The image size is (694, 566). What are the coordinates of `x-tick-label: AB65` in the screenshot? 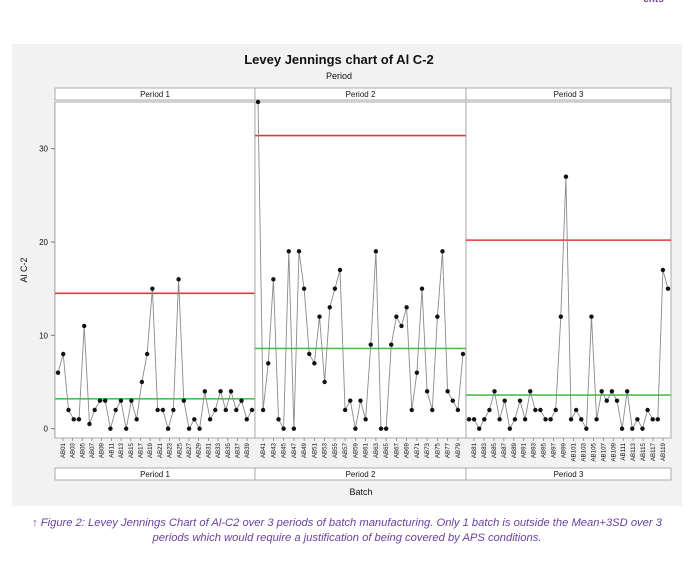 It's located at (386, 450).